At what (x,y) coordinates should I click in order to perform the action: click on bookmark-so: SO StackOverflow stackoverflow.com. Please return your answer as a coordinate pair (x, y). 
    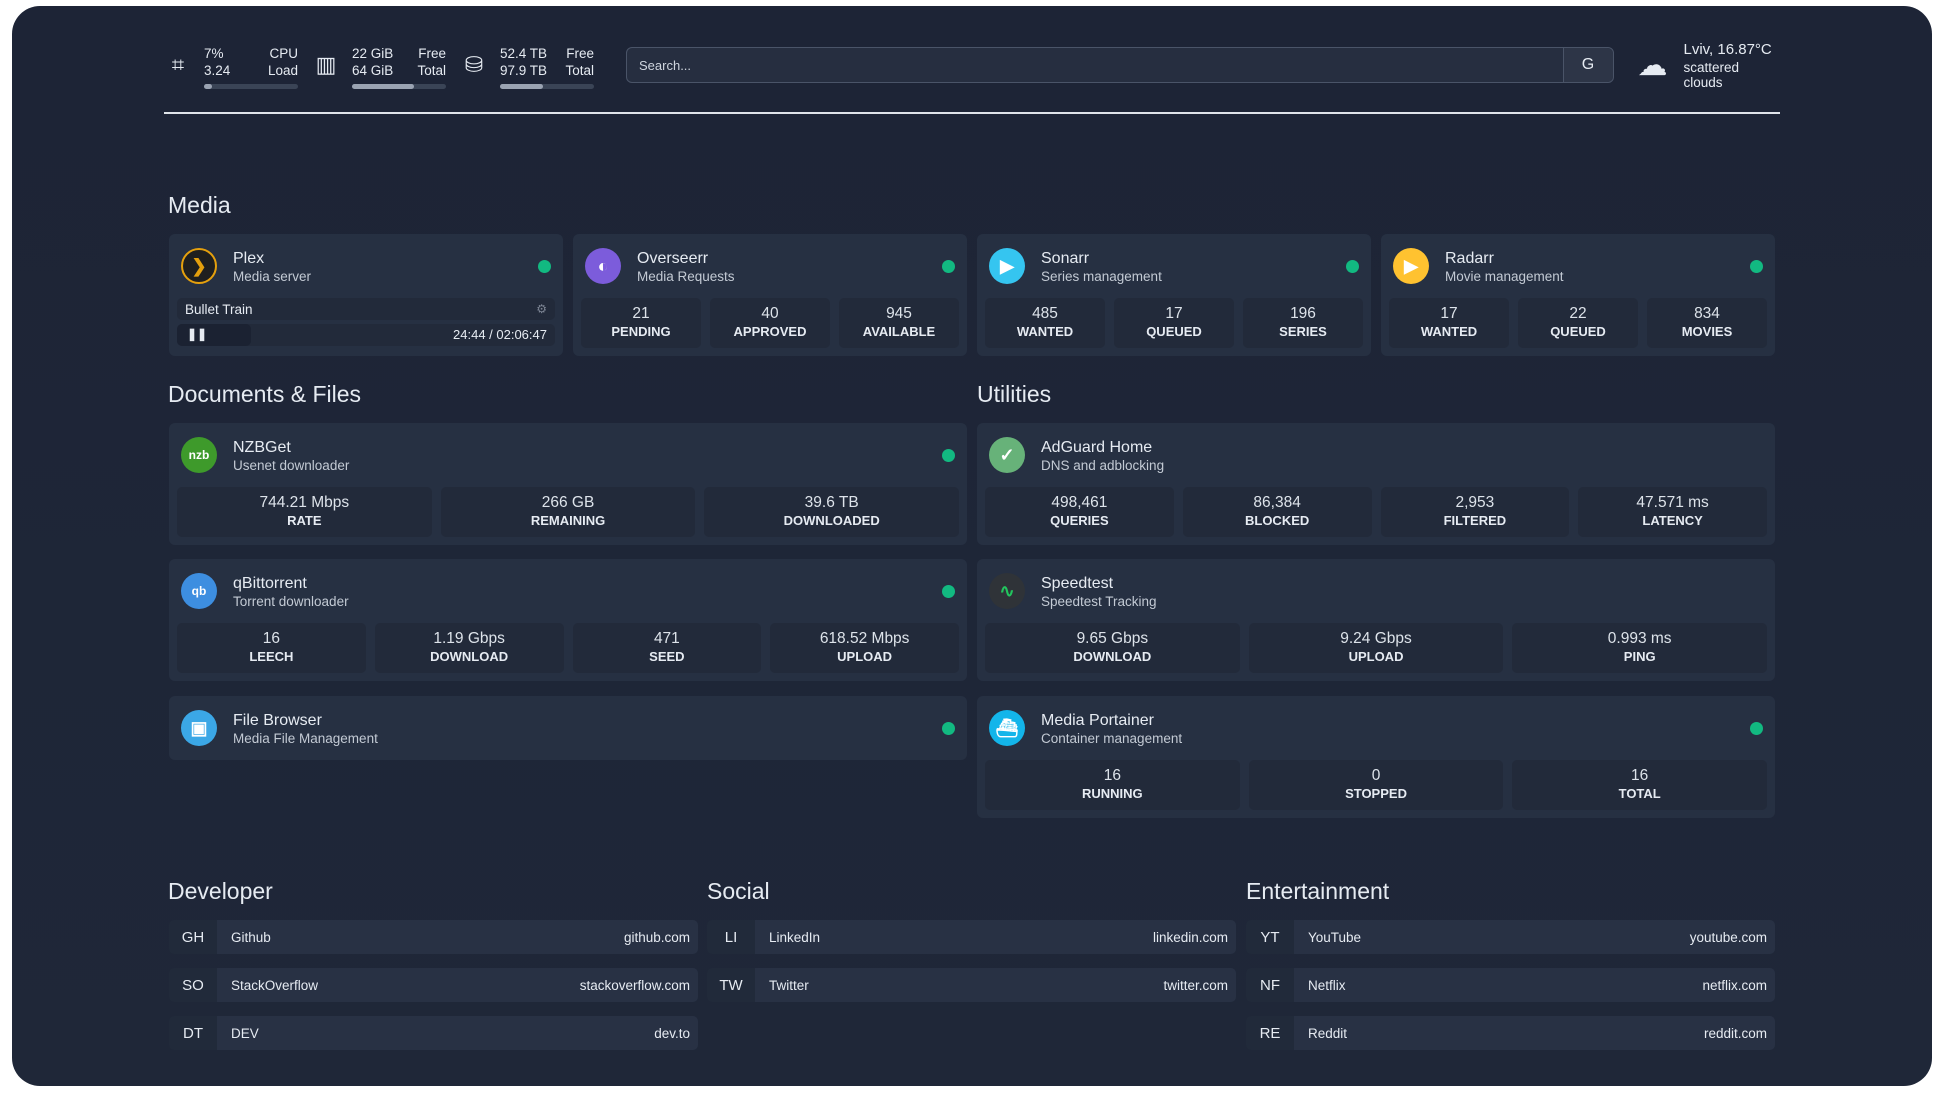
    Looking at the image, I should click on (433, 985).